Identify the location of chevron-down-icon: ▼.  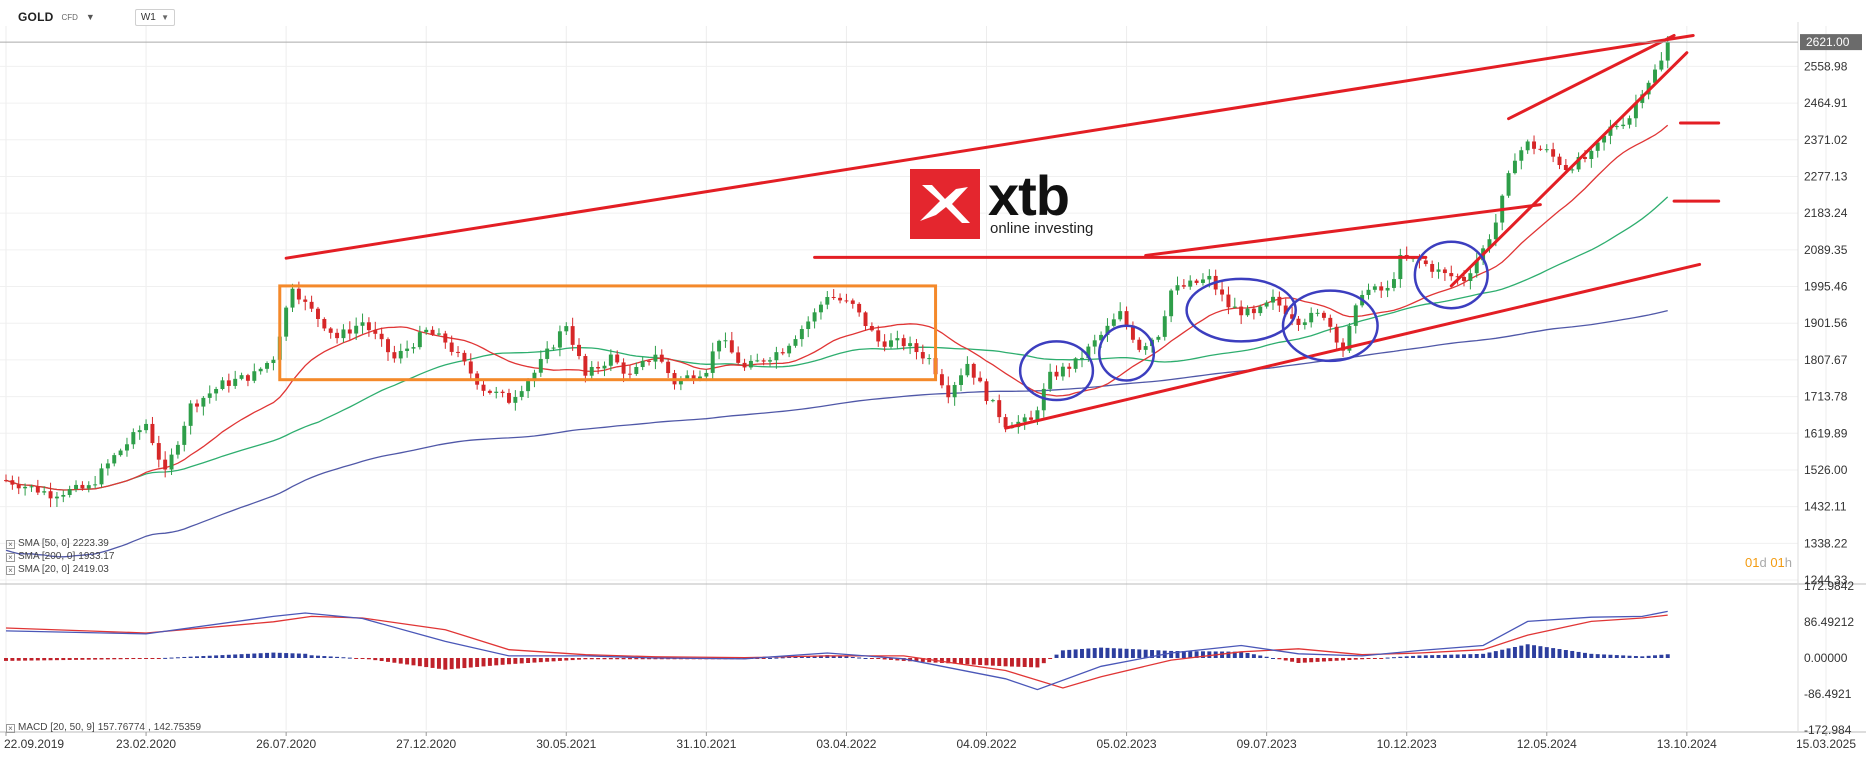
(165, 17).